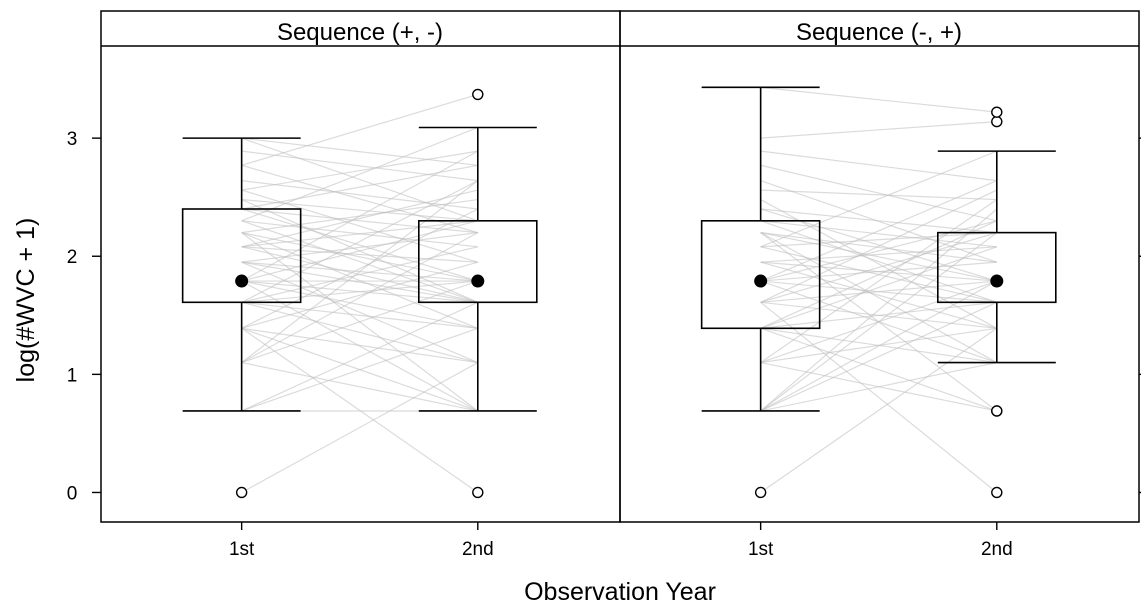 This screenshot has width=1141, height=607. What do you see at coordinates (72, 139) in the screenshot?
I see `y-tick-label: 3` at bounding box center [72, 139].